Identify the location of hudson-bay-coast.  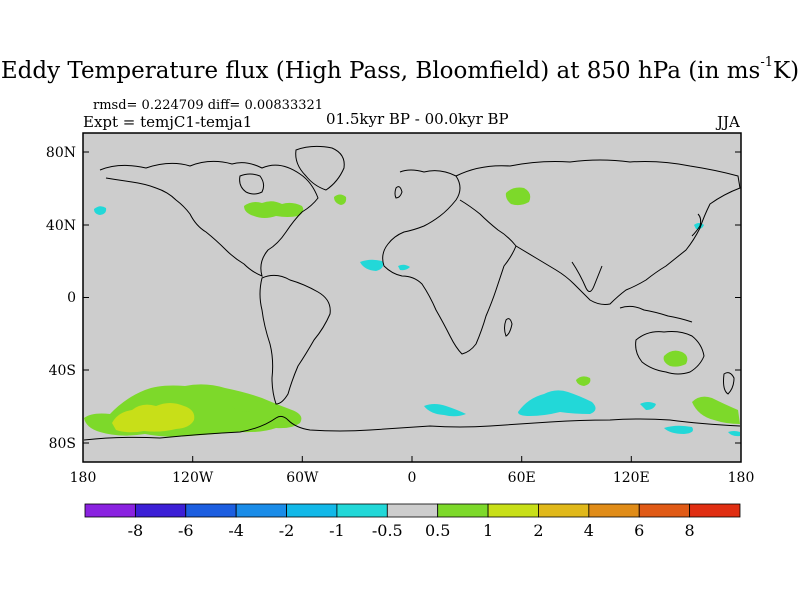
(252, 184).